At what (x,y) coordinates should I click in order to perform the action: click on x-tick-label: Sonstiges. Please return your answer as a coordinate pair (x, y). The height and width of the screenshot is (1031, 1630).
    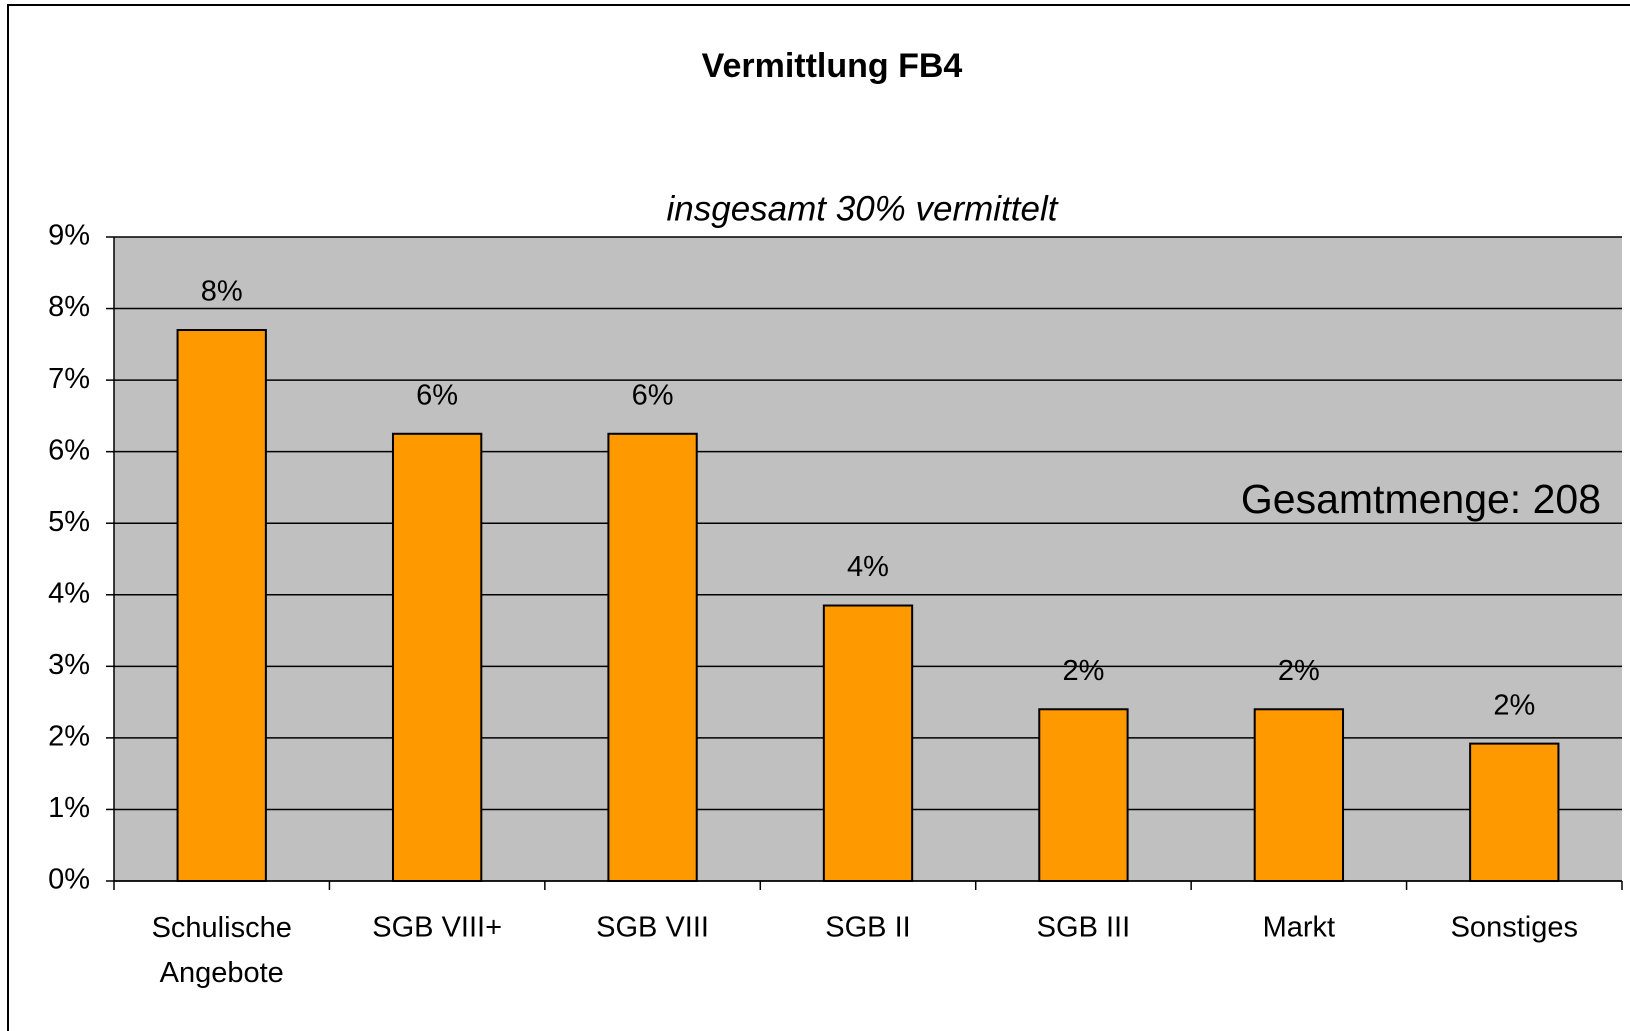
    Looking at the image, I should click on (1514, 928).